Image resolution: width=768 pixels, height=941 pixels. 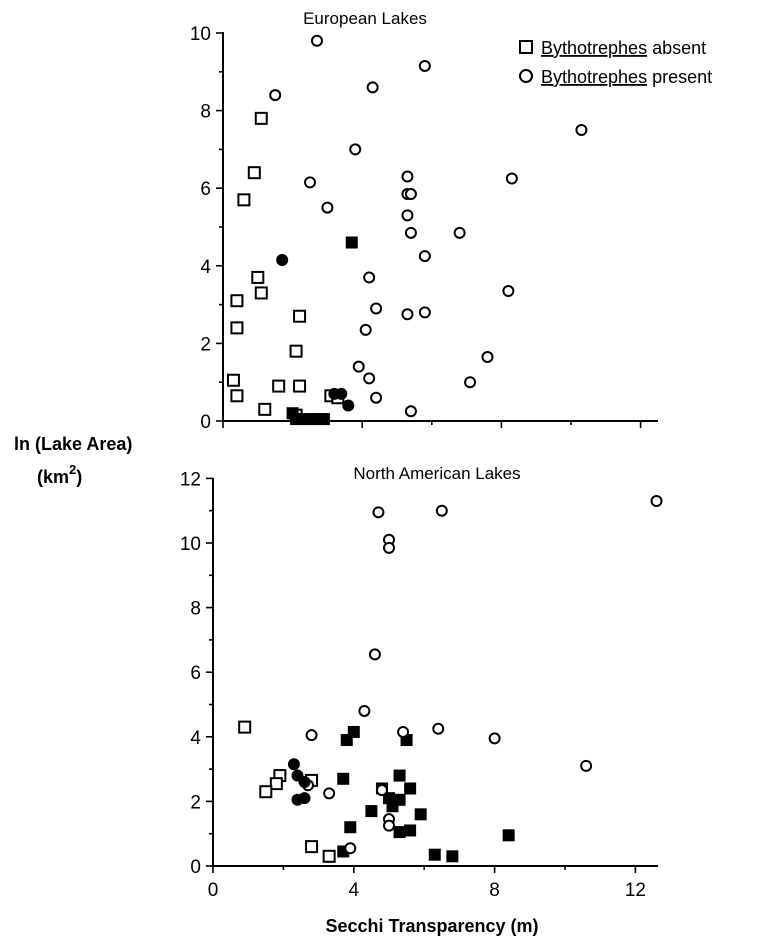 What do you see at coordinates (53, 477) in the screenshot?
I see `y-axis-unit-prefix: (km` at bounding box center [53, 477].